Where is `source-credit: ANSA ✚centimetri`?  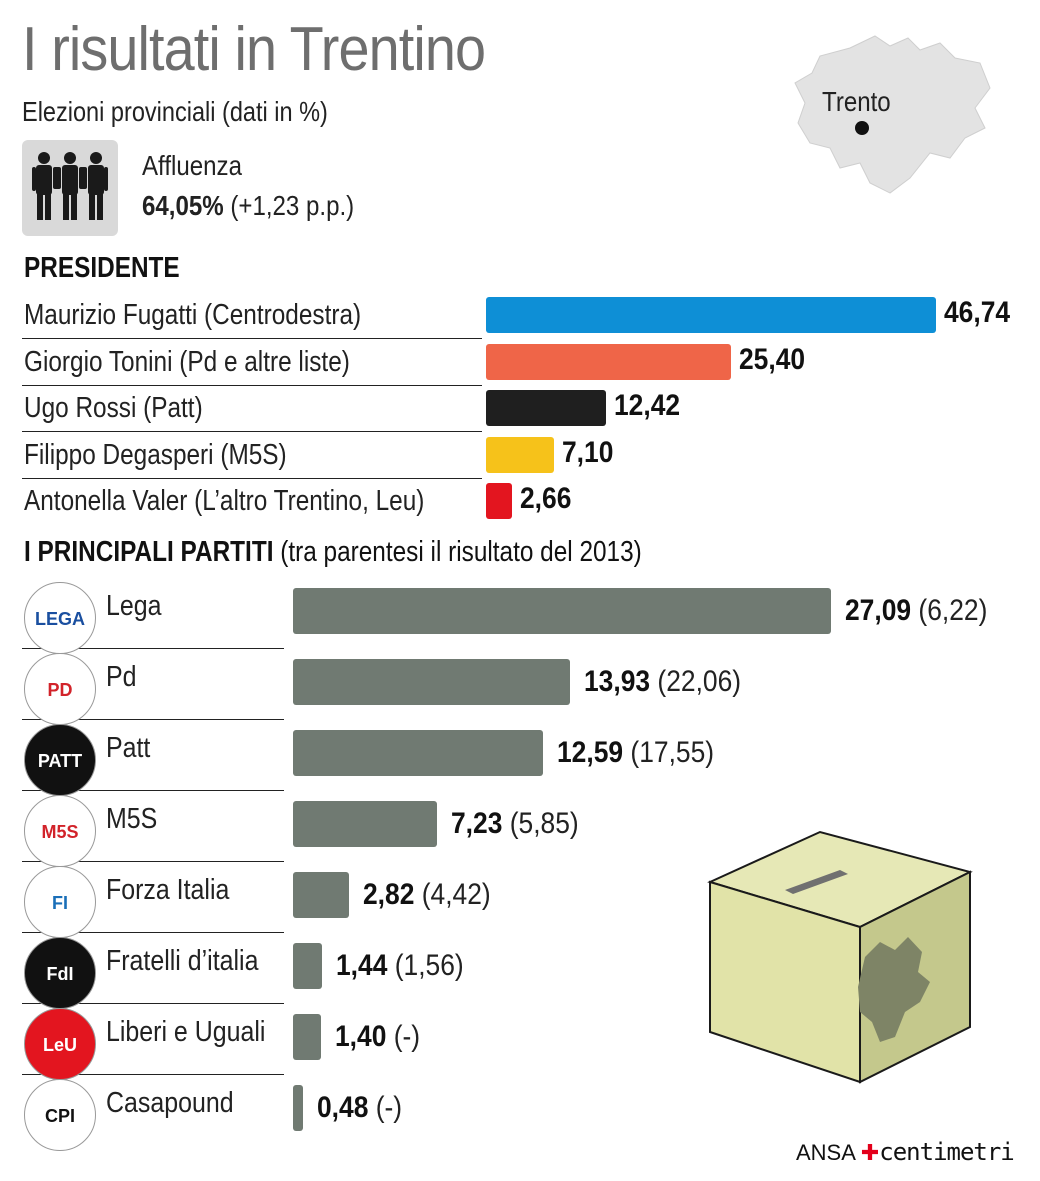
source-credit: ANSA ✚centimetri is located at coordinates (905, 1152).